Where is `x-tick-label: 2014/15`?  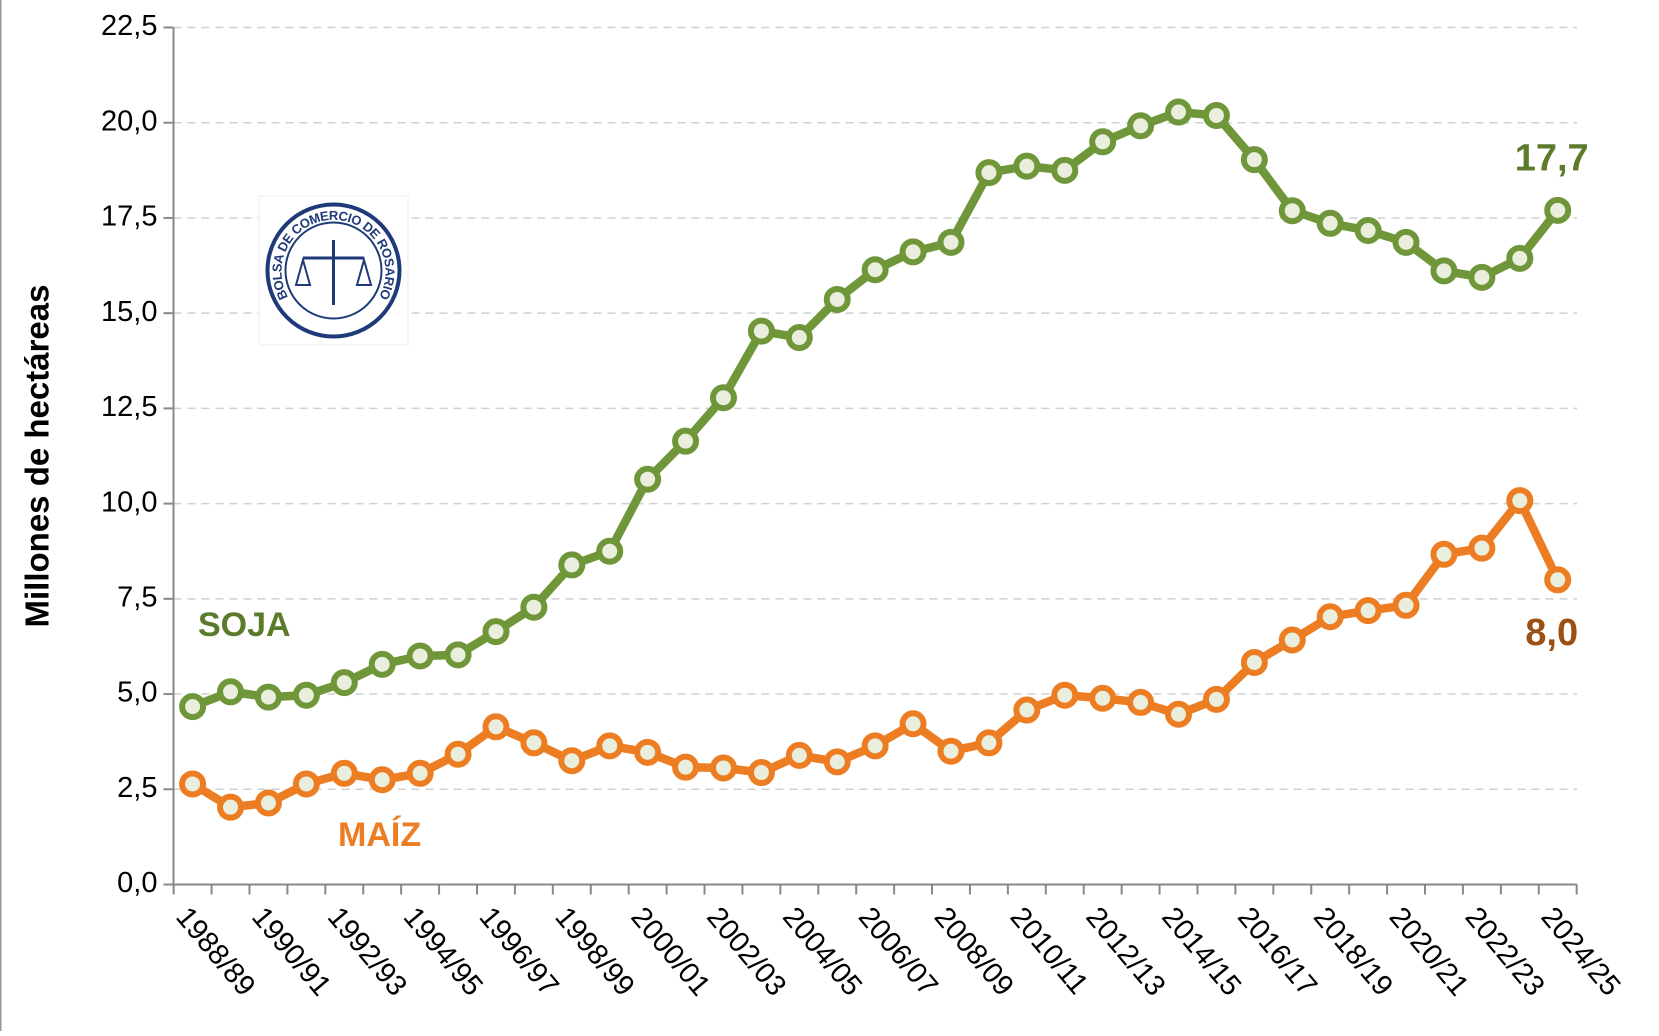 x-tick-label: 2014/15 is located at coordinates (1201, 951).